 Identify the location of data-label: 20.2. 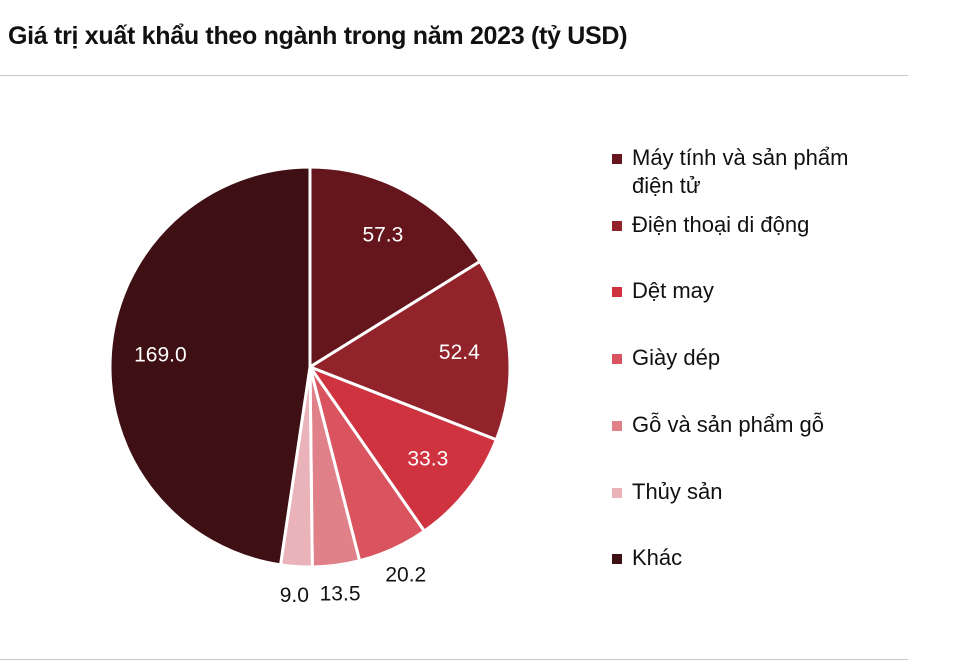
(405, 575).